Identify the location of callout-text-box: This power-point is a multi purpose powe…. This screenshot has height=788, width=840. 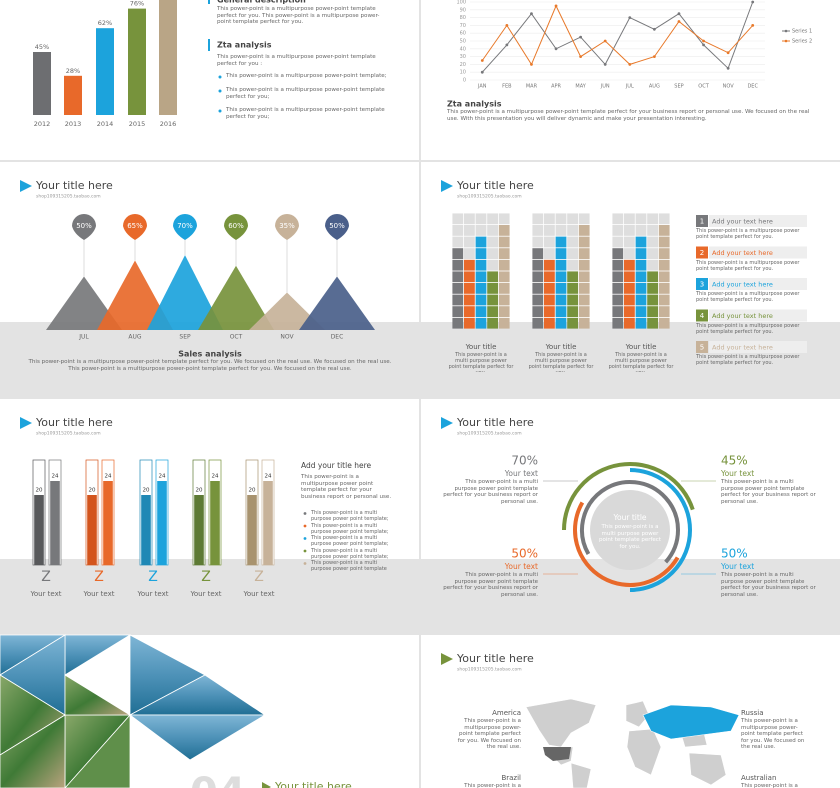
(490, 492).